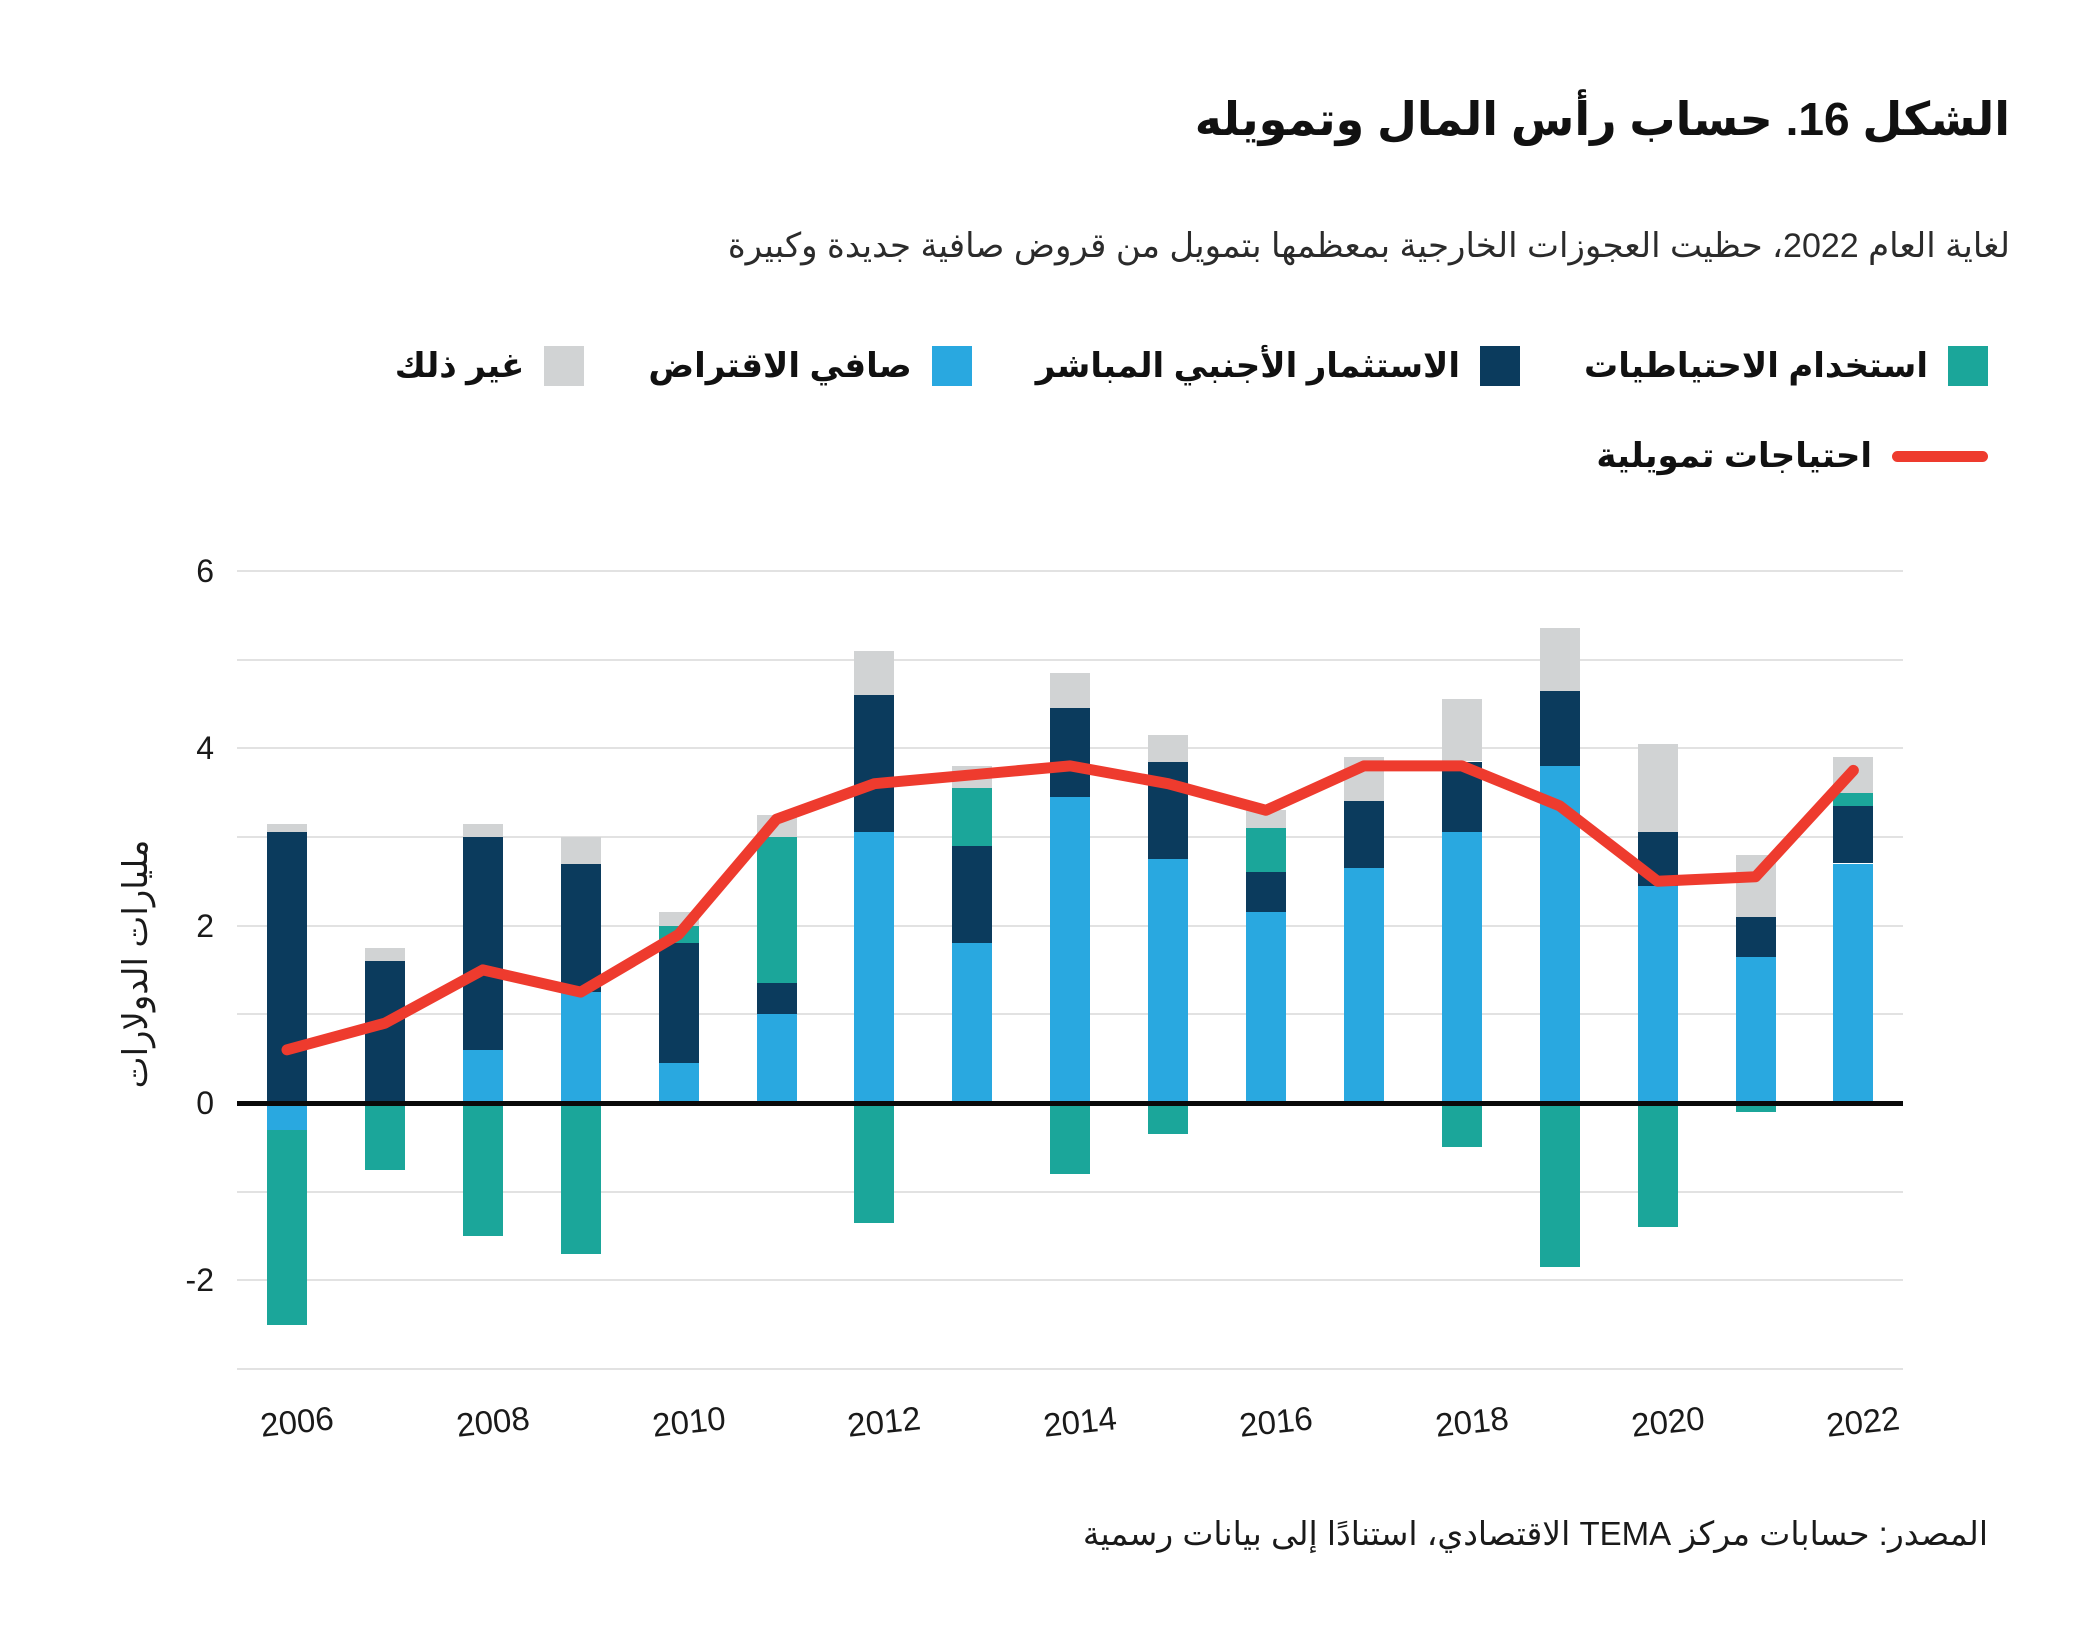  I want to click on bar-2009-borrowing, so click(580, 1047).